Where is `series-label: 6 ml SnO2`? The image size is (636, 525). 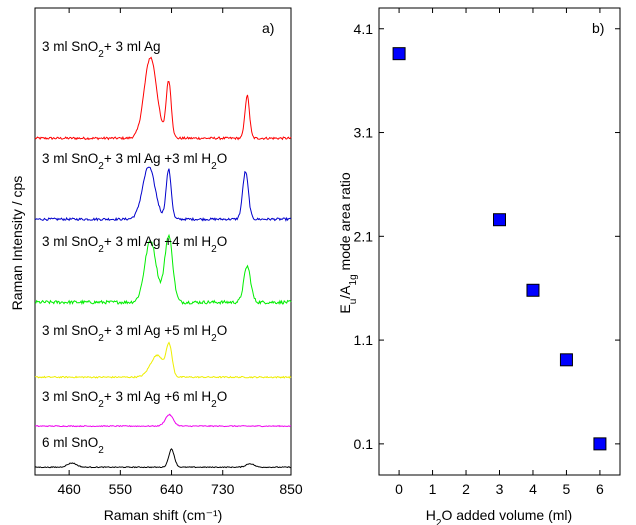 series-label: 6 ml SnO2 is located at coordinates (73, 445).